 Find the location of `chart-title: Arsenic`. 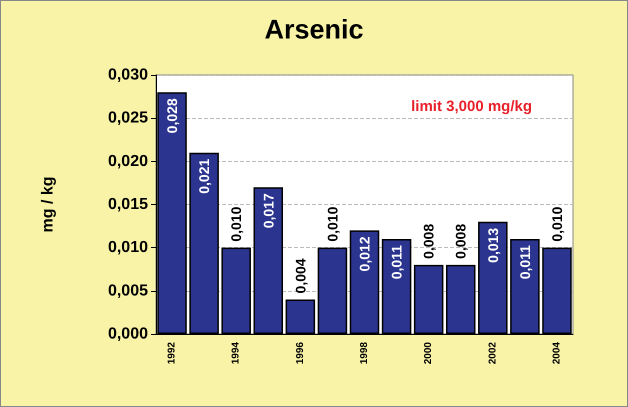

chart-title: Arsenic is located at coordinates (314, 29).